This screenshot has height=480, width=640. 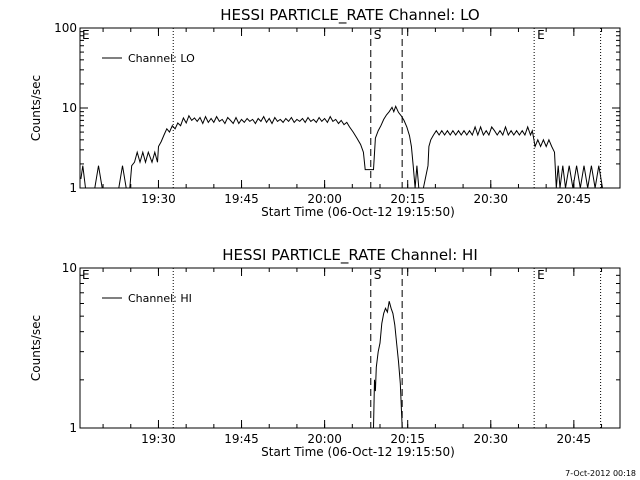 What do you see at coordinates (65, 28) in the screenshot?
I see `y-tick-label: 100` at bounding box center [65, 28].